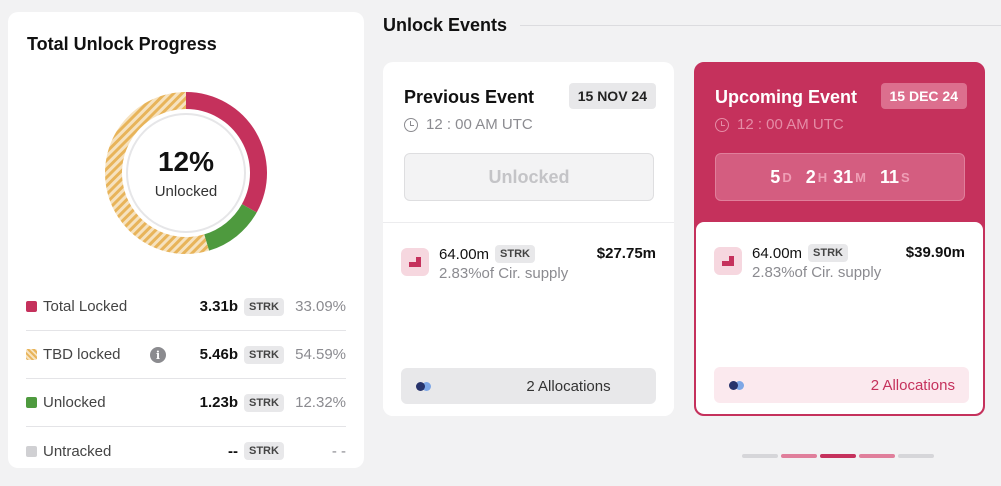 The width and height of the screenshot is (1001, 486). Describe the element at coordinates (85, 306) in the screenshot. I see `legend-label: Total Locked` at that location.